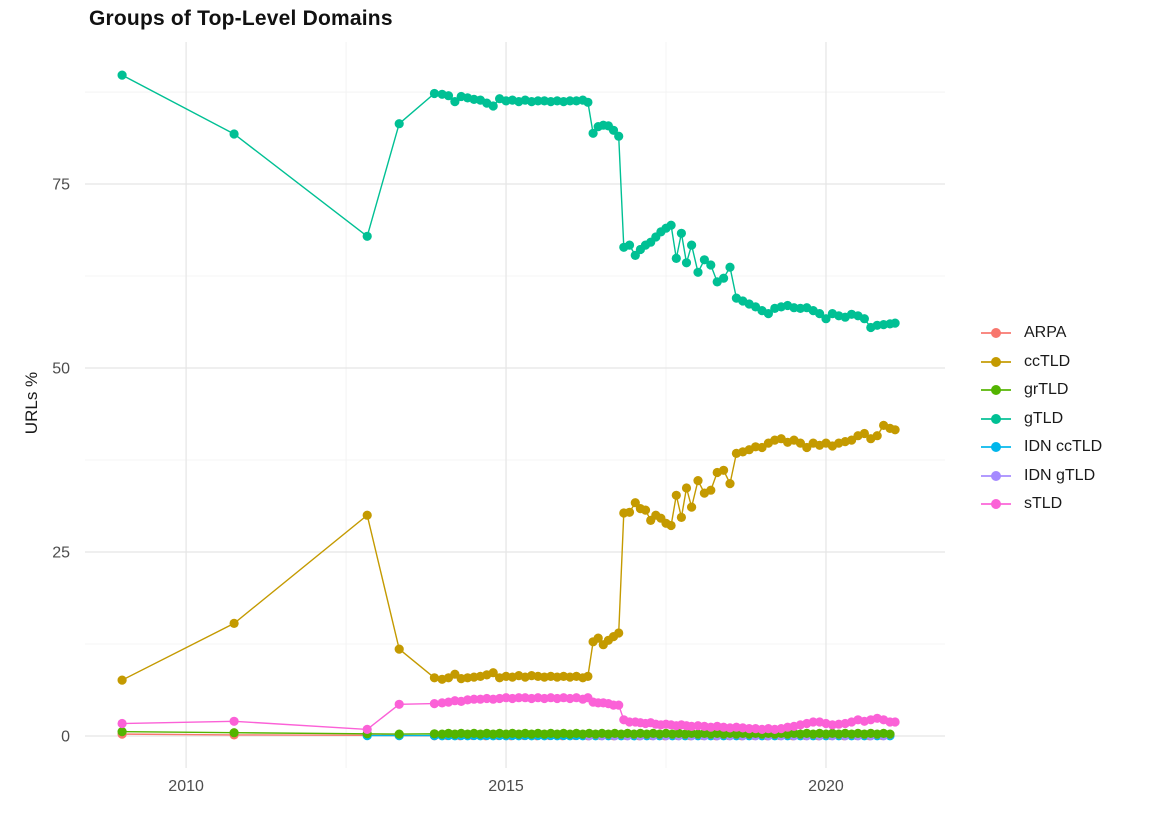  I want to click on legend-entry-arpa: ARPA, so click(1041, 333).